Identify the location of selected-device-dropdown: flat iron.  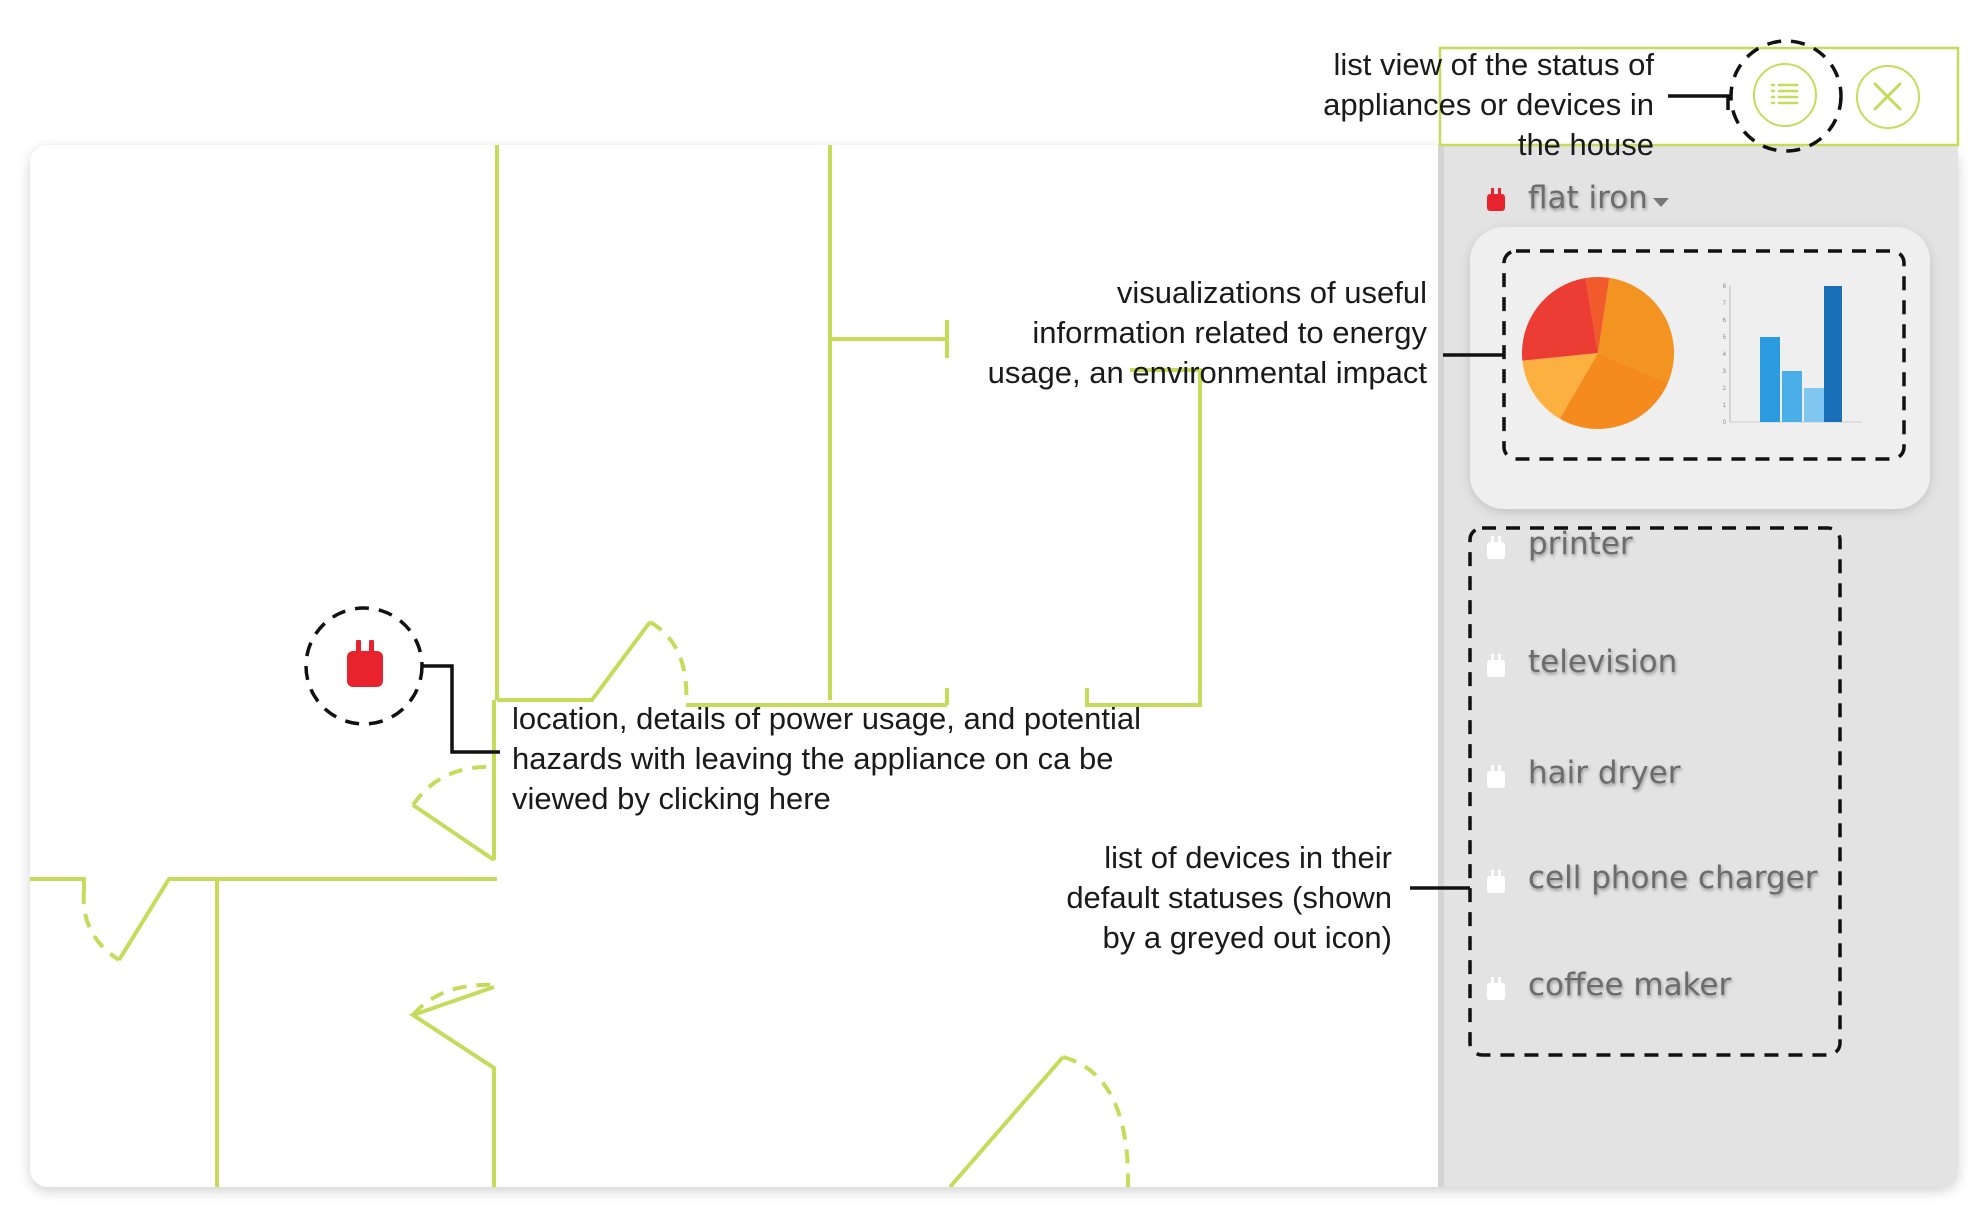
(1630, 202).